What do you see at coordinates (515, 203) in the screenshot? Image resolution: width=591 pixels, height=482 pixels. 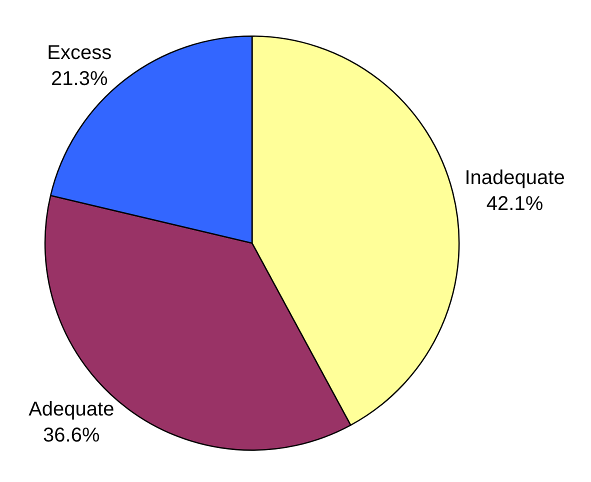 I see `data-label: 42.1%` at bounding box center [515, 203].